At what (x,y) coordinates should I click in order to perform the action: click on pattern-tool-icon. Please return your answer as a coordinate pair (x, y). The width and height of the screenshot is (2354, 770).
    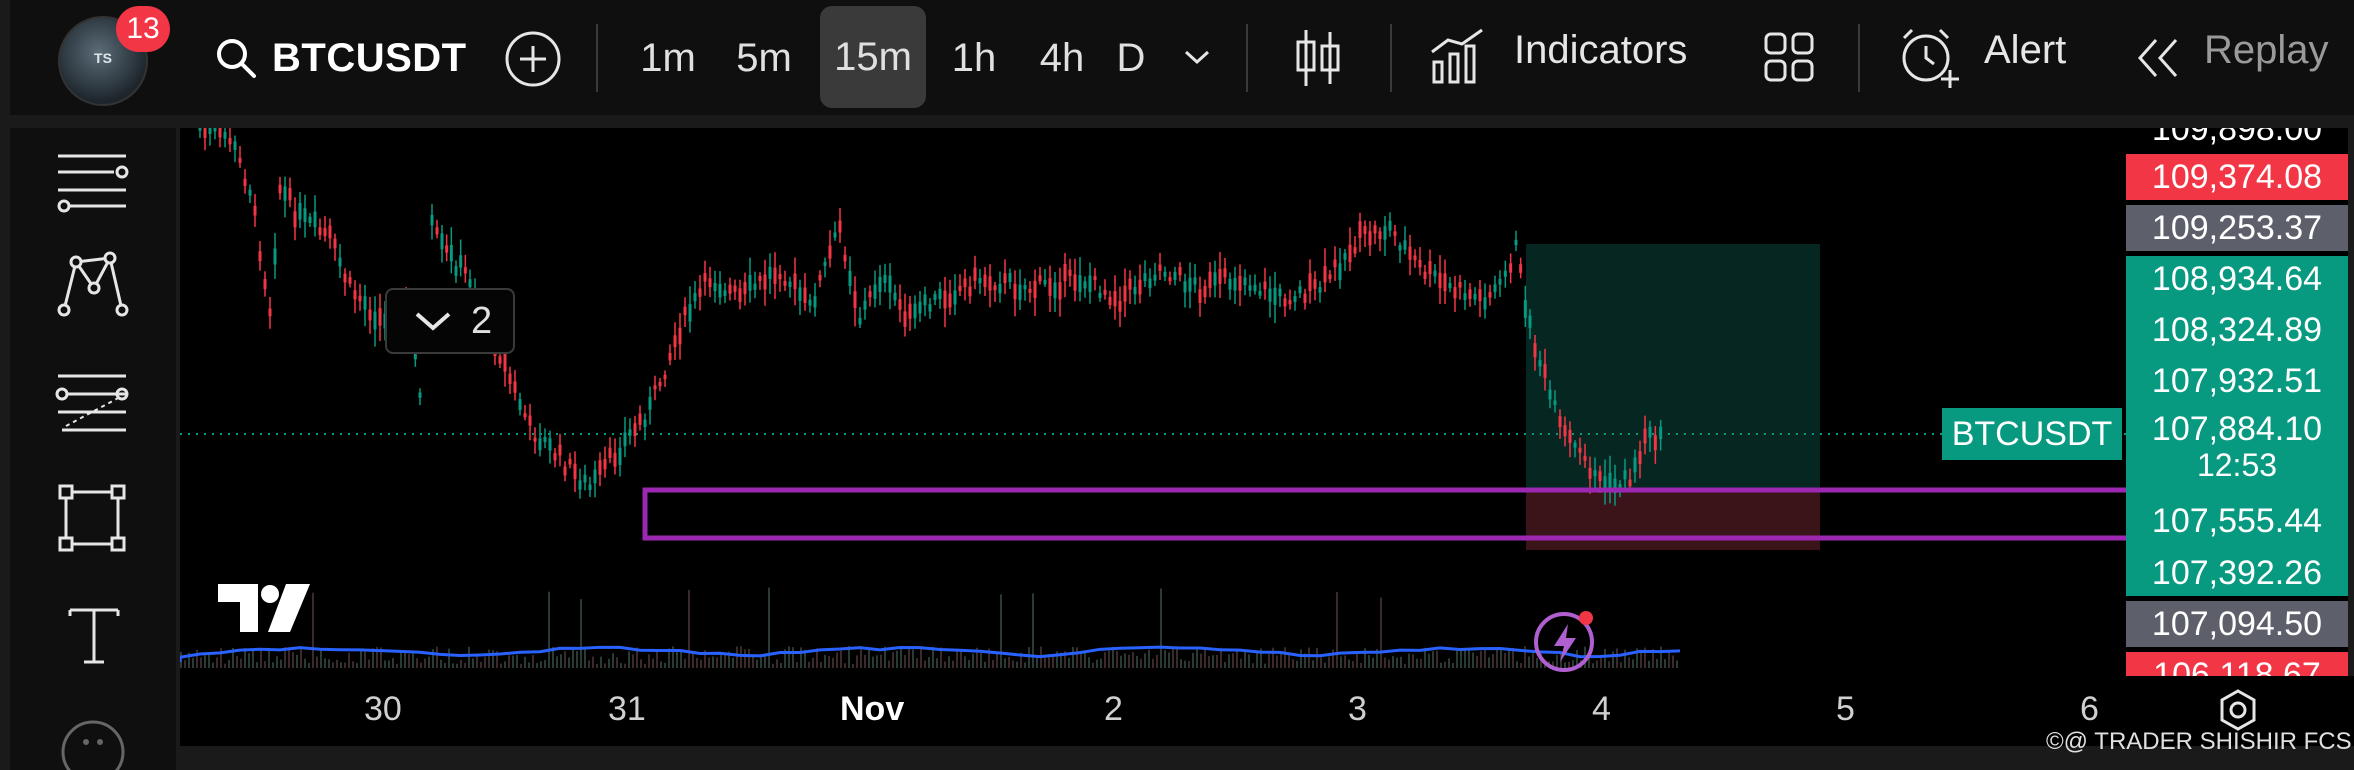
    Looking at the image, I should click on (92, 284).